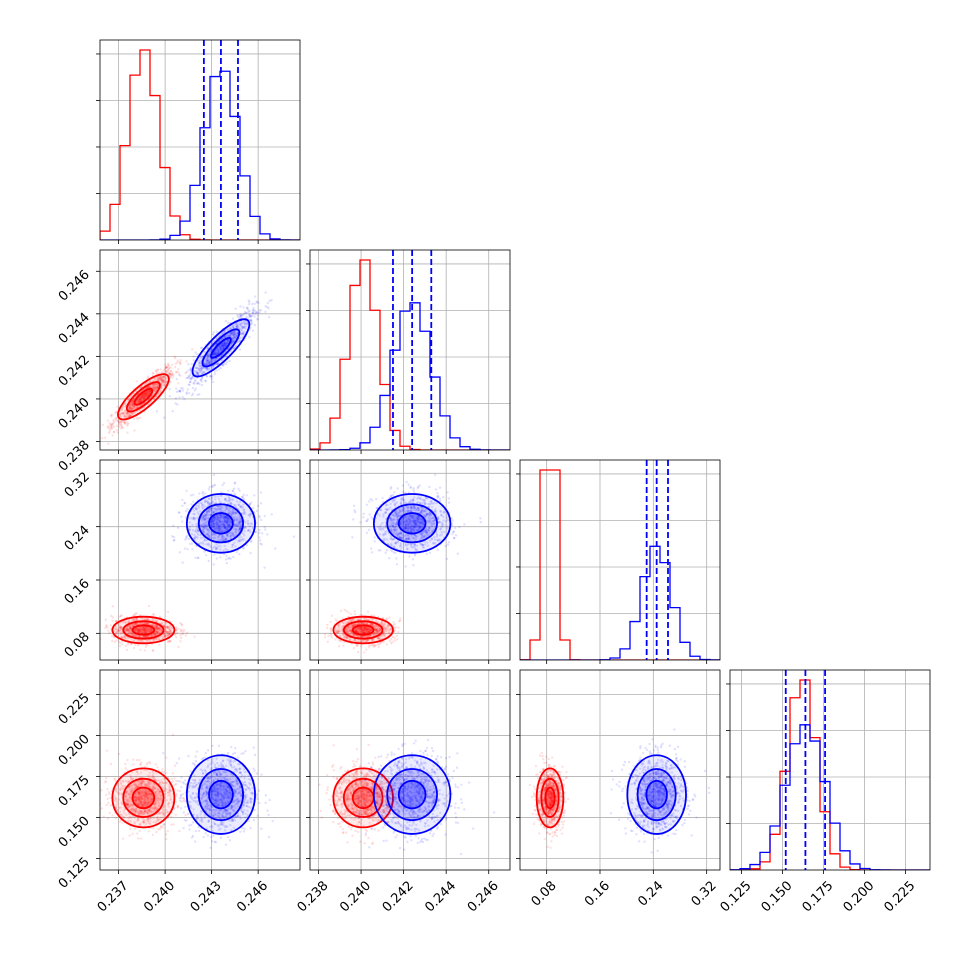  I want to click on panel-content, so click(200, 140).